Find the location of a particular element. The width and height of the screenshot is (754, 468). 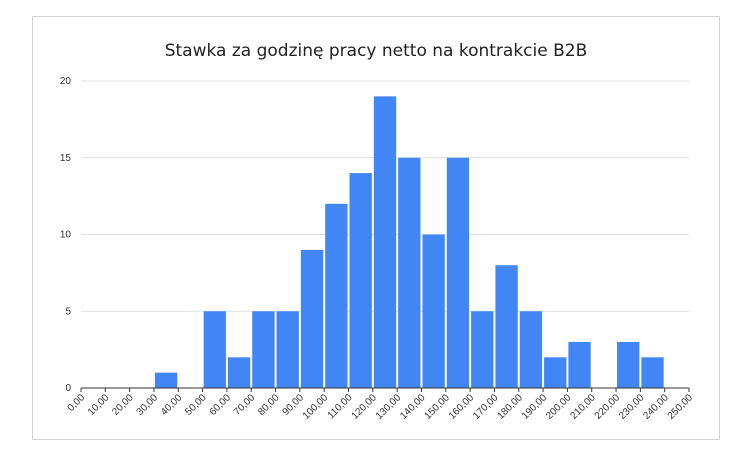

x-tick-label: 210,00 is located at coordinates (583, 407).